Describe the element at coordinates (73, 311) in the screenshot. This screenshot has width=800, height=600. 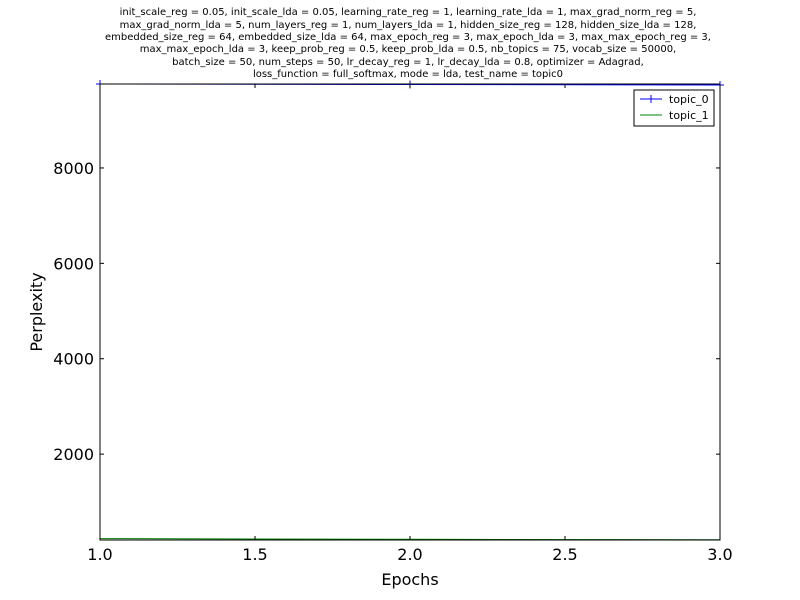
I see `y-tick-labels: 2000 4000 6000 8000` at that location.